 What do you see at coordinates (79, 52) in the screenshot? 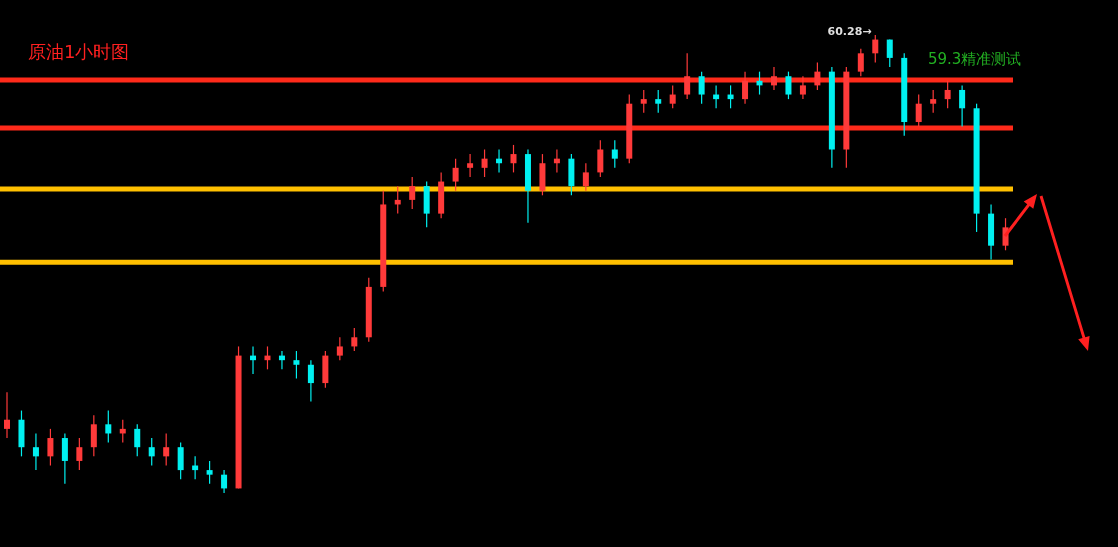
I see `chart-title: 原油1小时图` at bounding box center [79, 52].